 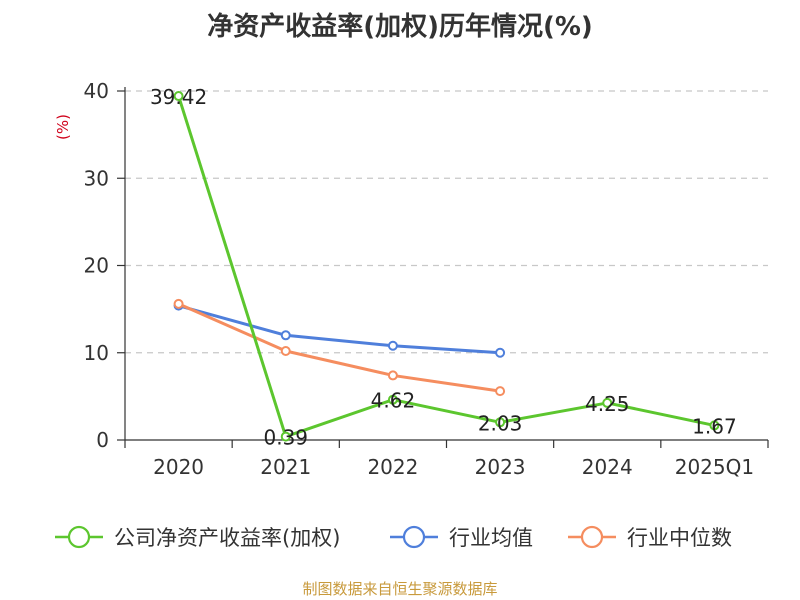 What do you see at coordinates (400, 589) in the screenshot?
I see `source-note: 制图数据来自恒生聚源数据库` at bounding box center [400, 589].